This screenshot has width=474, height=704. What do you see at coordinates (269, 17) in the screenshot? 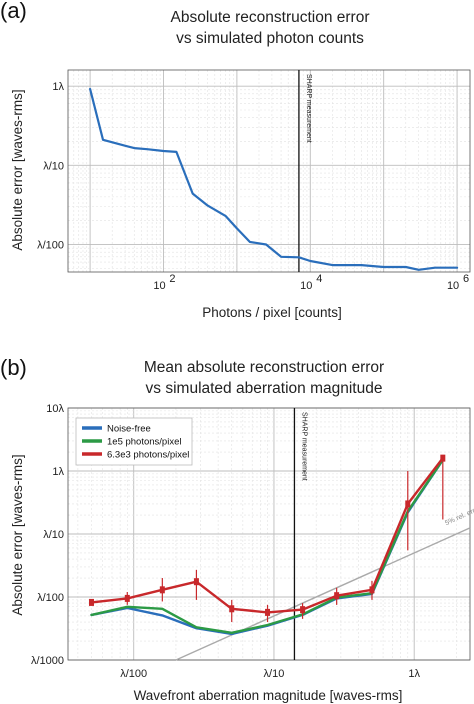
I see `panel-a-title-line1: Absolute reconstruction error` at bounding box center [269, 17].